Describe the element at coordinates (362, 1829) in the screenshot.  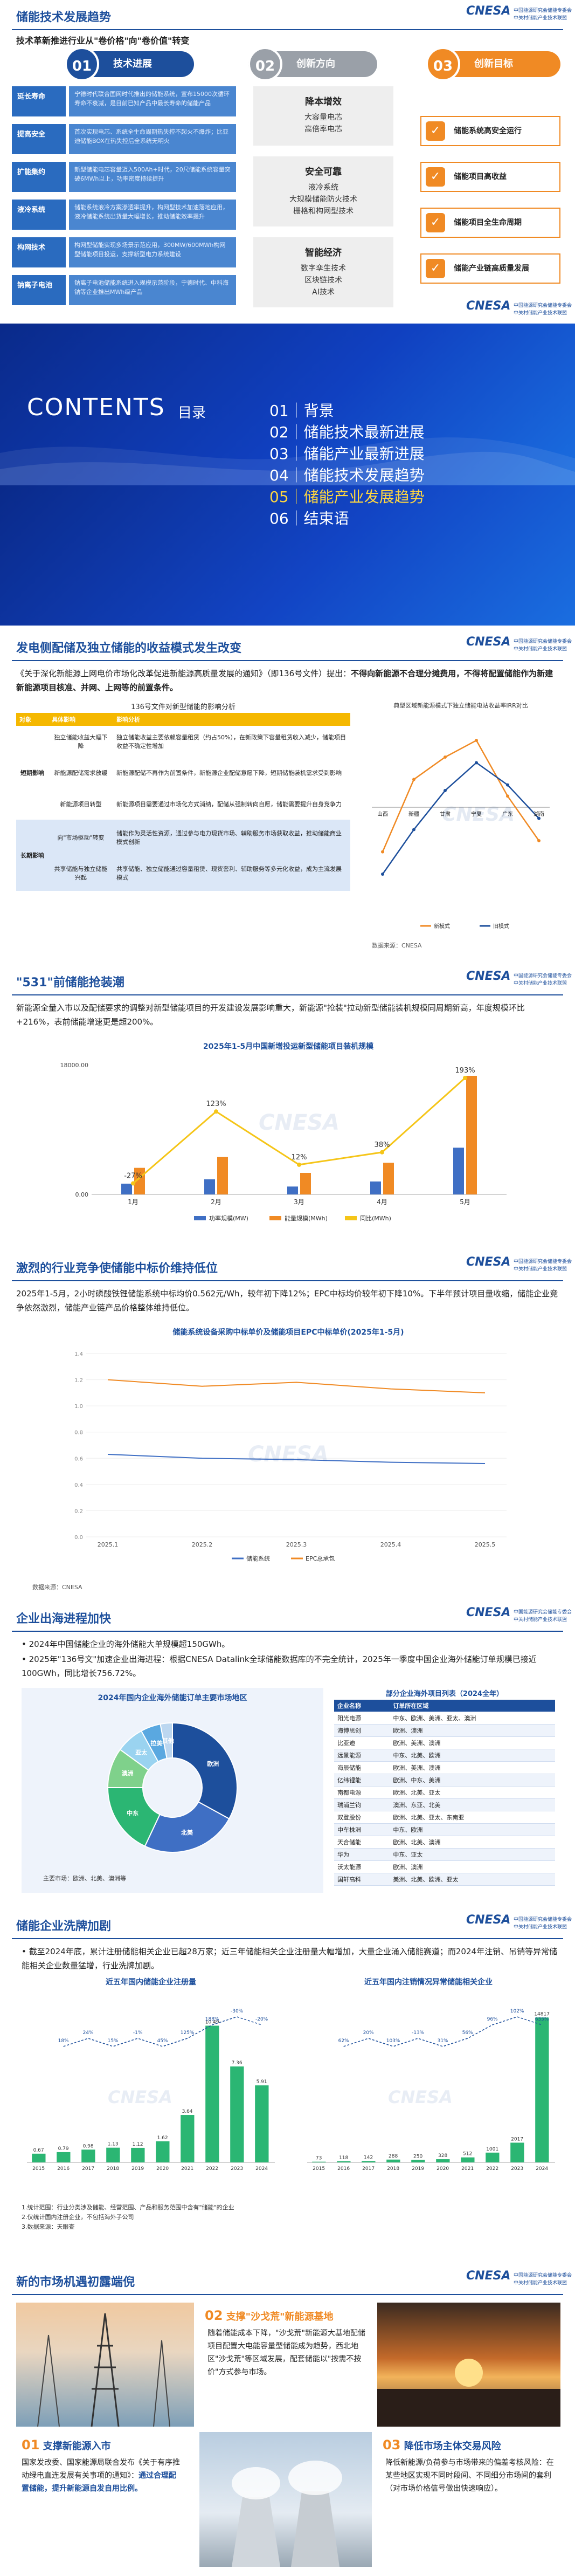
I see `table-cell: 中车株洲` at that location.